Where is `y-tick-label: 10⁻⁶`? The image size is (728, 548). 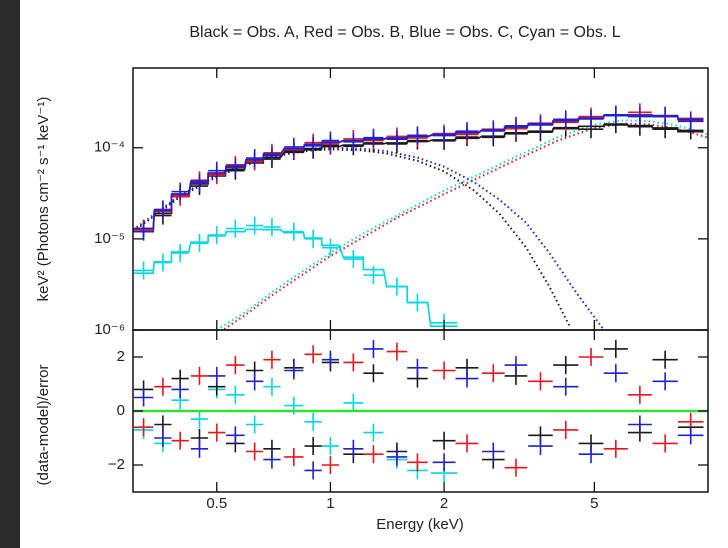 y-tick-label: 10⁻⁶ is located at coordinates (109, 329).